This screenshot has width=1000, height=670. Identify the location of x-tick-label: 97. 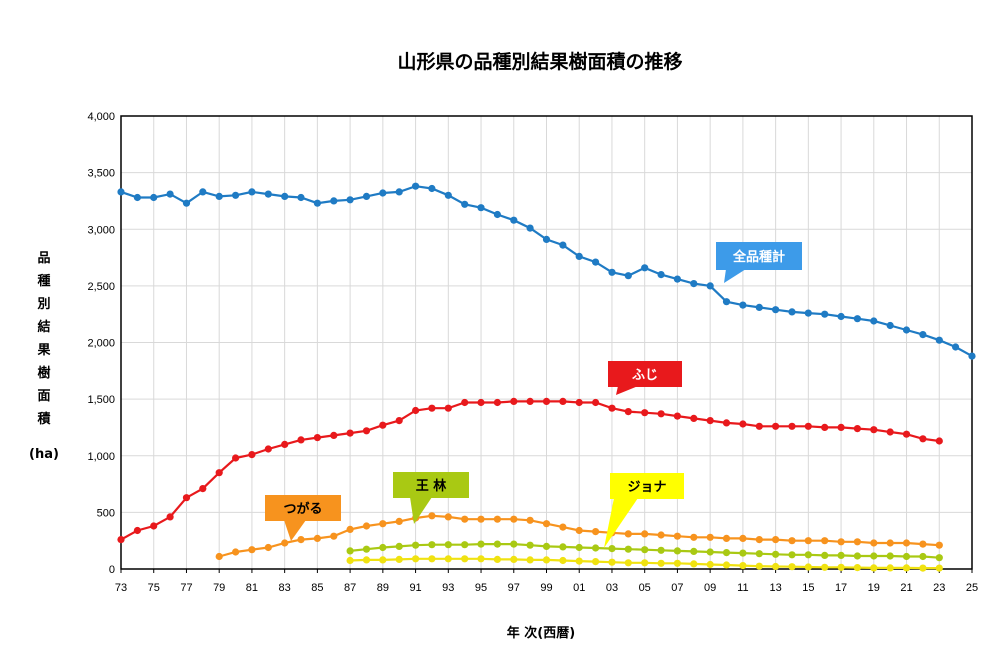
(514, 588).